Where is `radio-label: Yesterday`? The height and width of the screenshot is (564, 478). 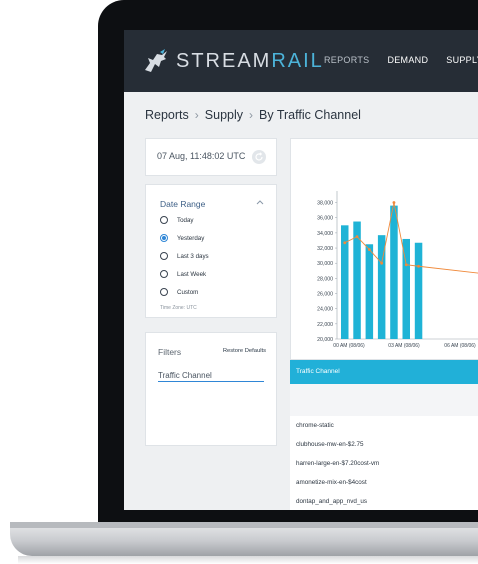
radio-label: Yesterday is located at coordinates (191, 238).